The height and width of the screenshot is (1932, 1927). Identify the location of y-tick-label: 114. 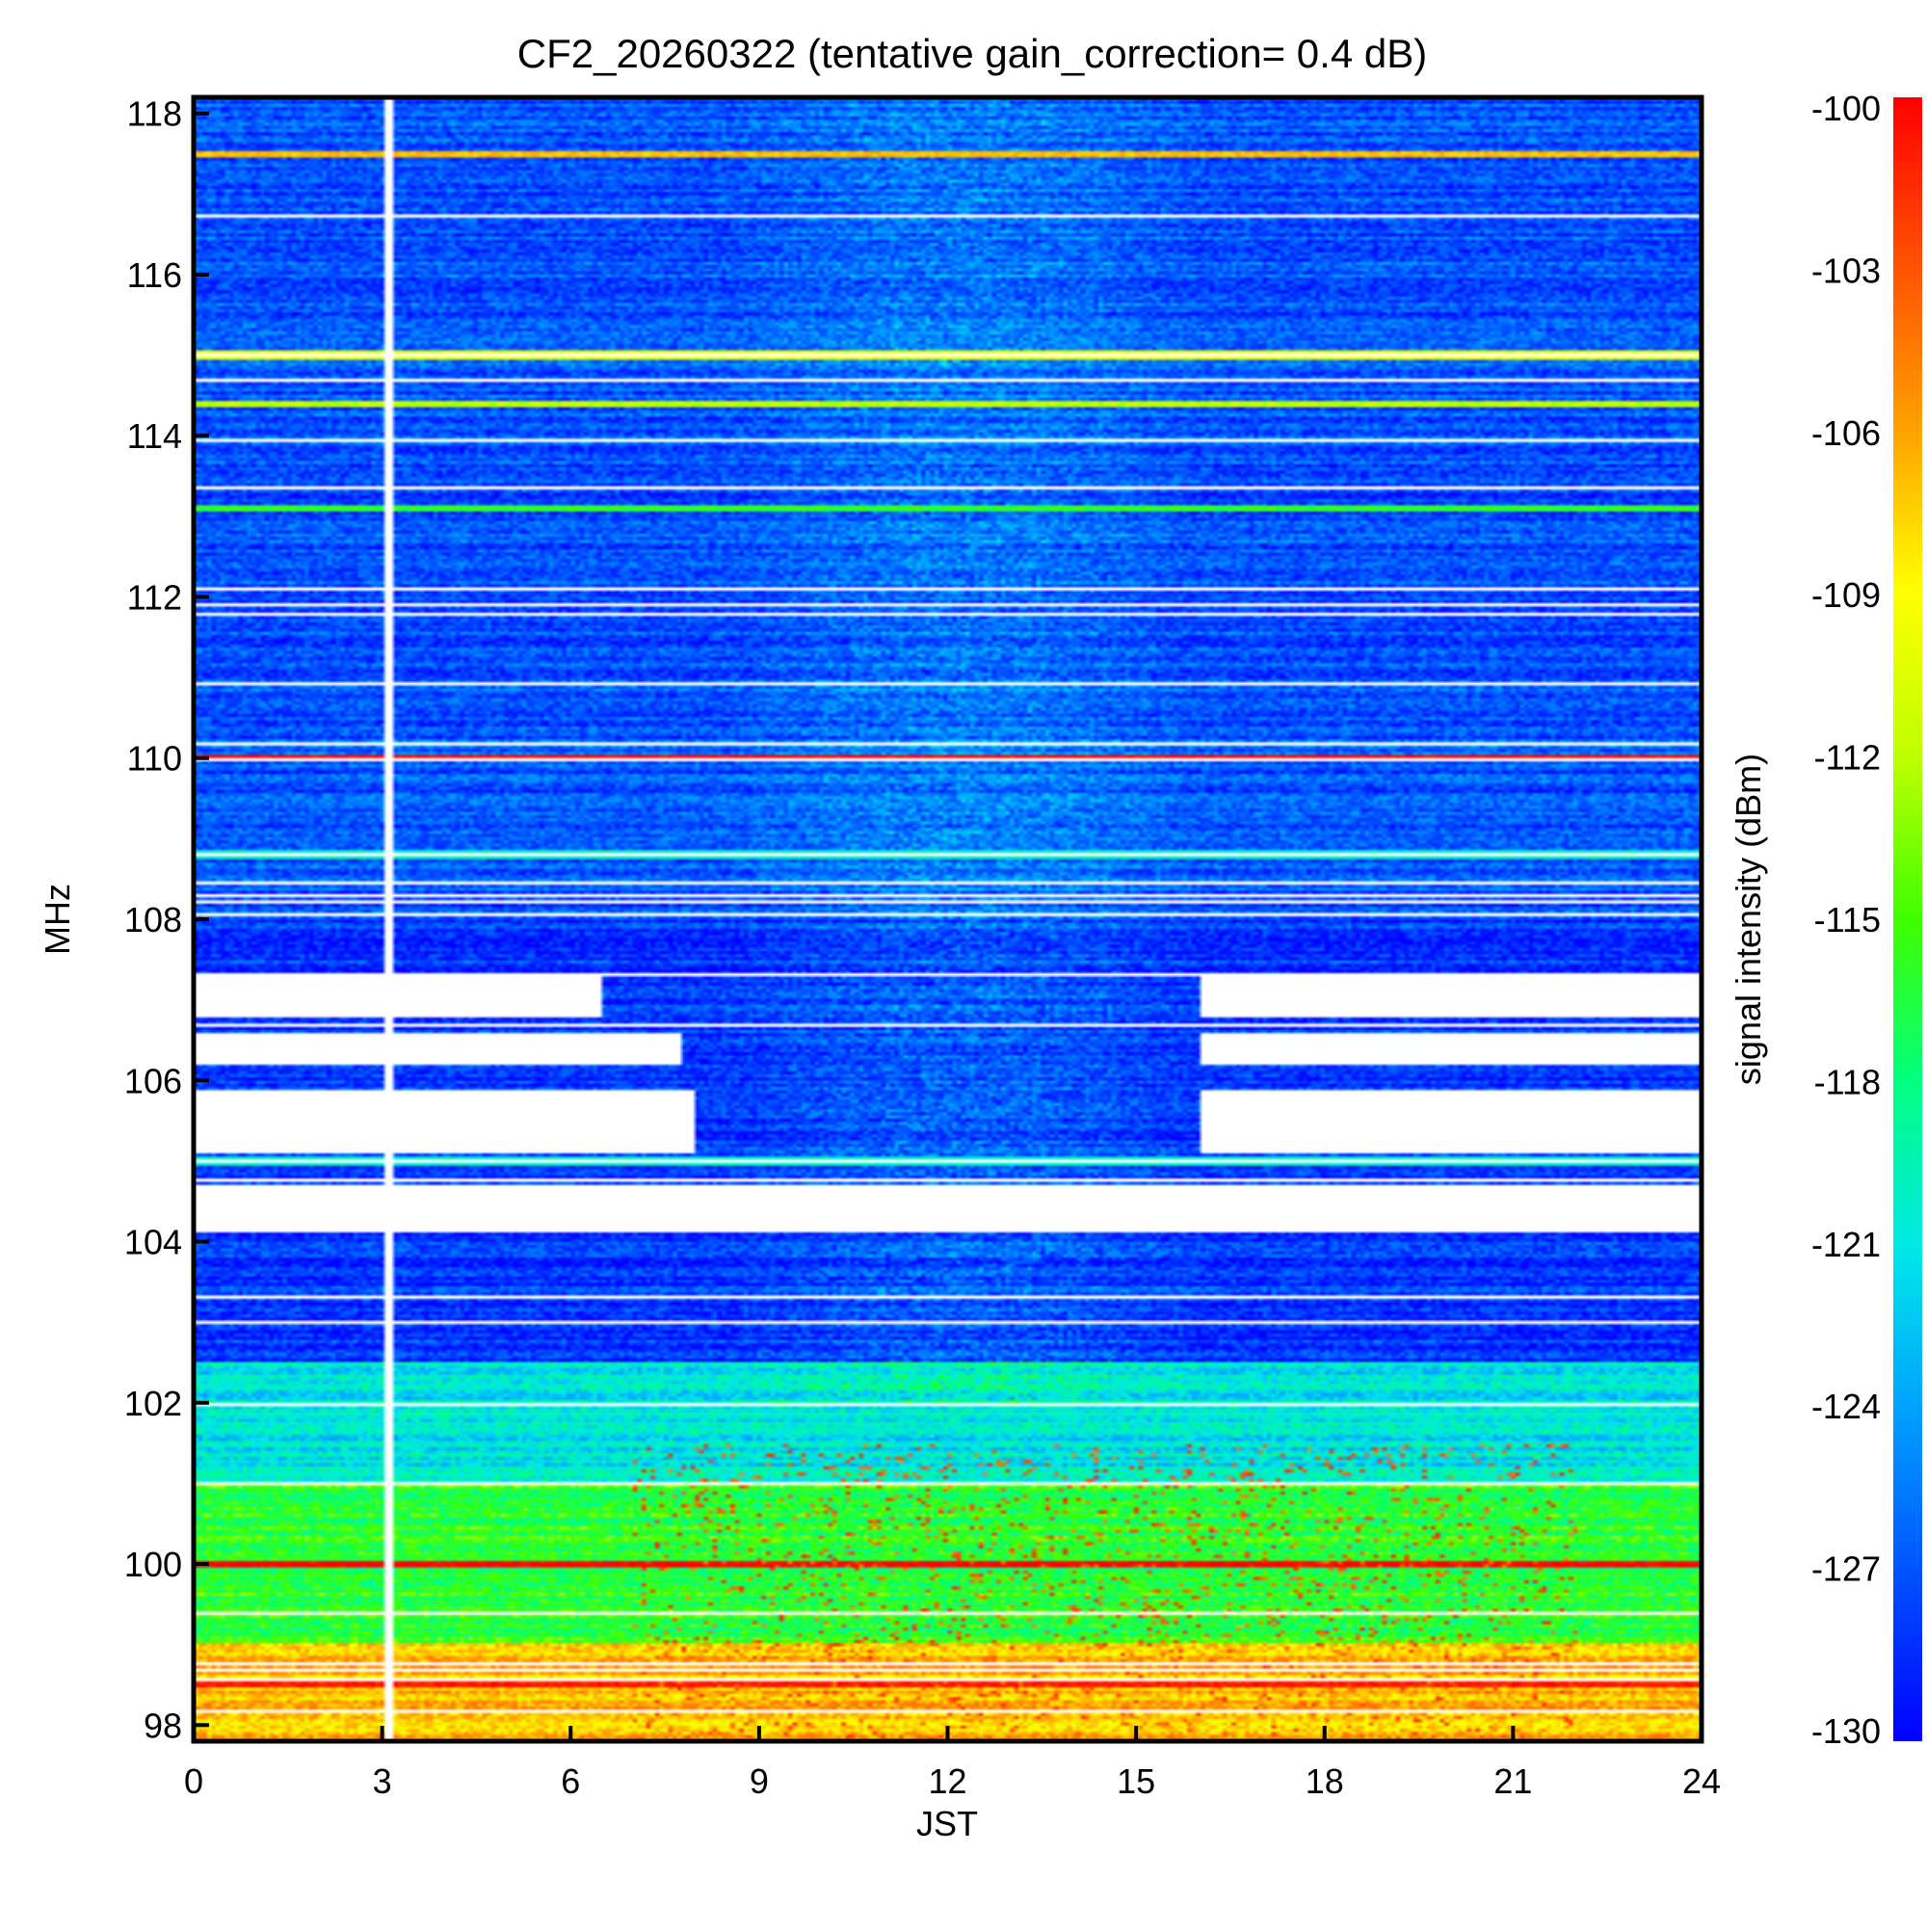
(154, 436).